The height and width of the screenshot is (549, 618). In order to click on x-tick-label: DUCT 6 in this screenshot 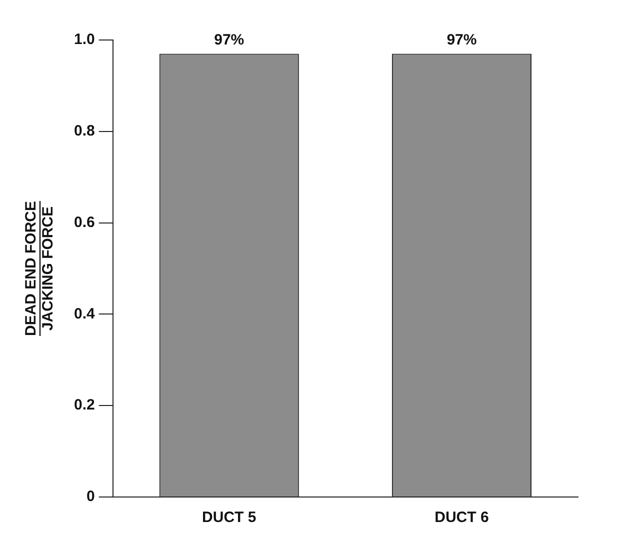, I will do `click(461, 517)`.